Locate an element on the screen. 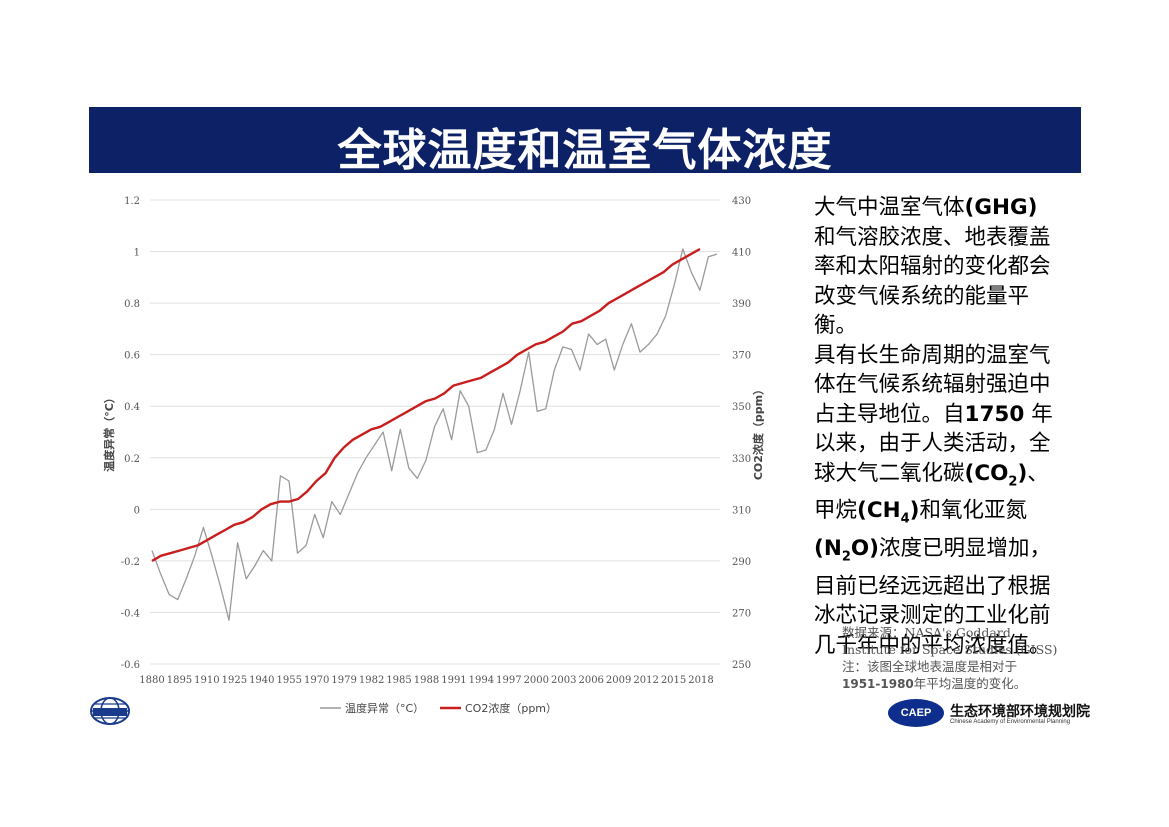 The height and width of the screenshot is (827, 1169). description-run: 体在气候系统辐射强迫中 is located at coordinates (932, 384).